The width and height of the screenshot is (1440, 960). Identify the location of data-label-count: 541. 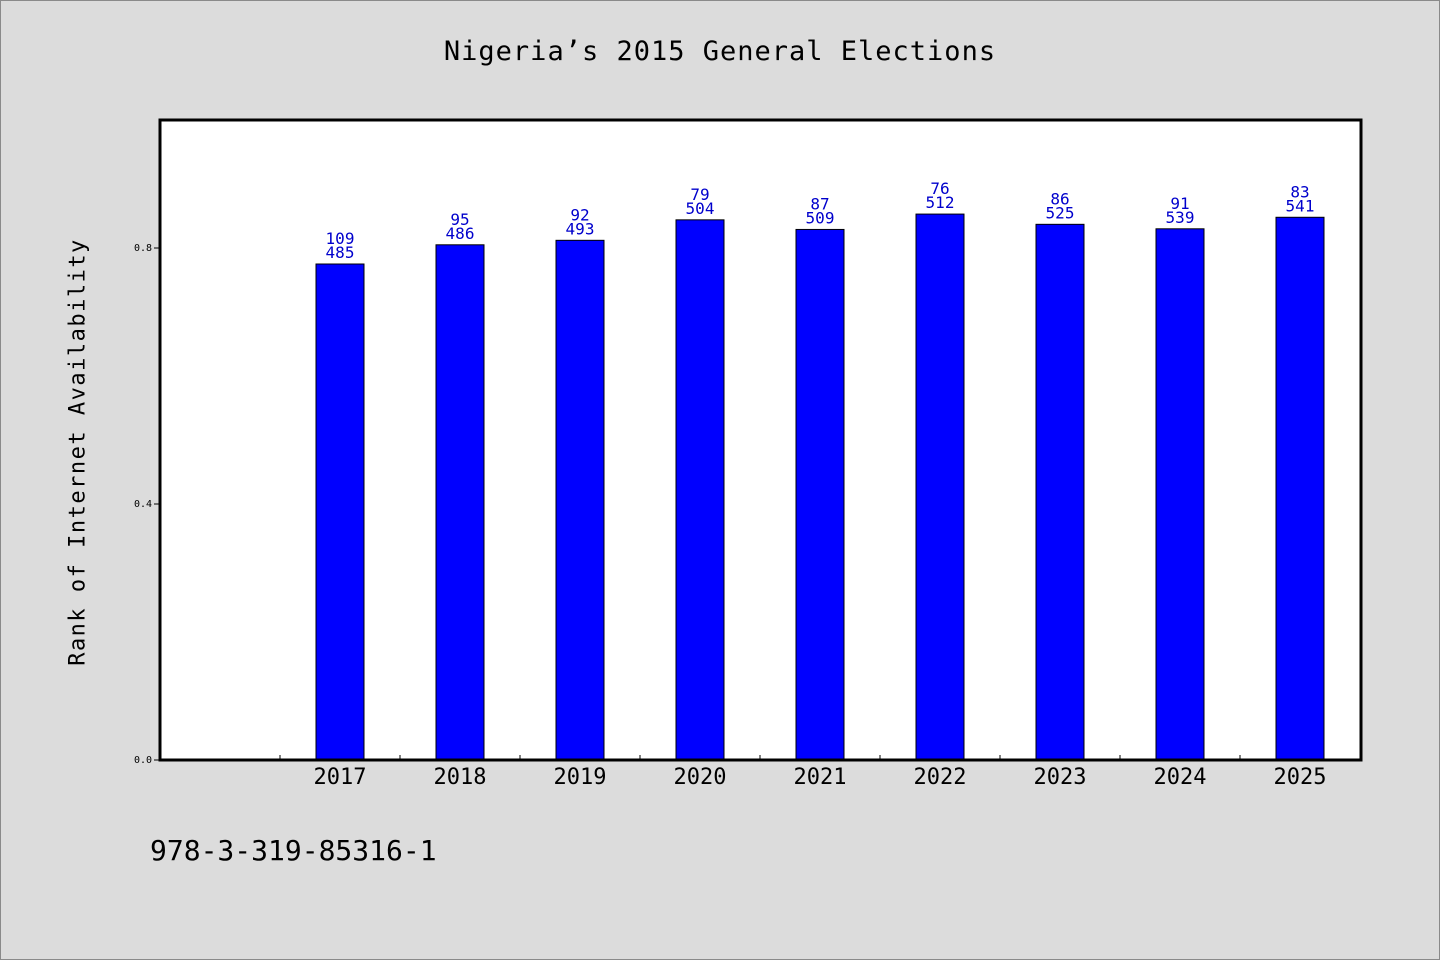
(1300, 205).